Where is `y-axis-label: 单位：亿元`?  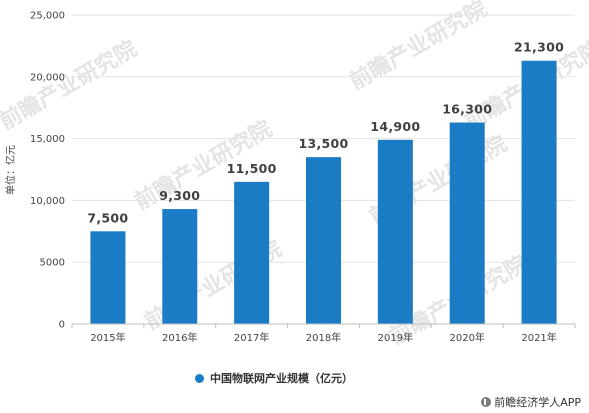
y-axis-label: 单位：亿元 is located at coordinates (10, 170).